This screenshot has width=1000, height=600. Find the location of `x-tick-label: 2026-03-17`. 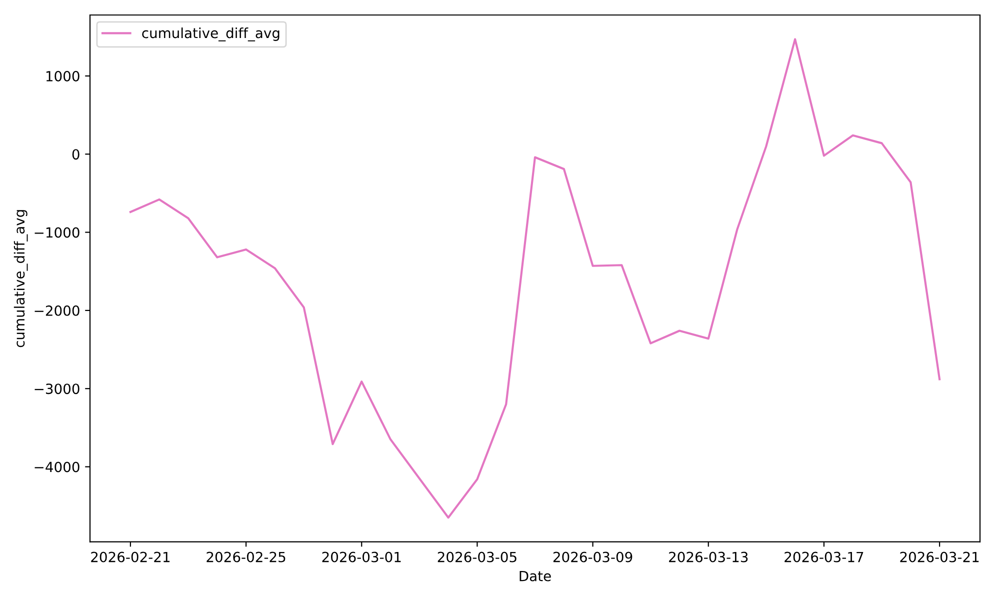

x-tick-label: 2026-03-17 is located at coordinates (824, 557).